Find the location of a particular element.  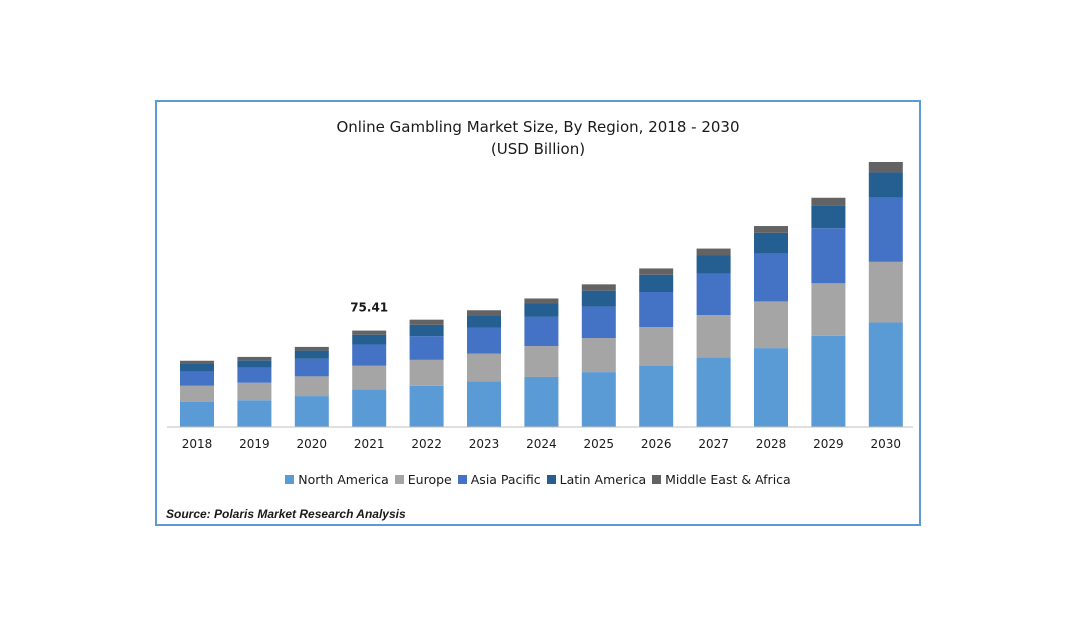

chart-subtitle: (USD Billion) is located at coordinates (538, 149).